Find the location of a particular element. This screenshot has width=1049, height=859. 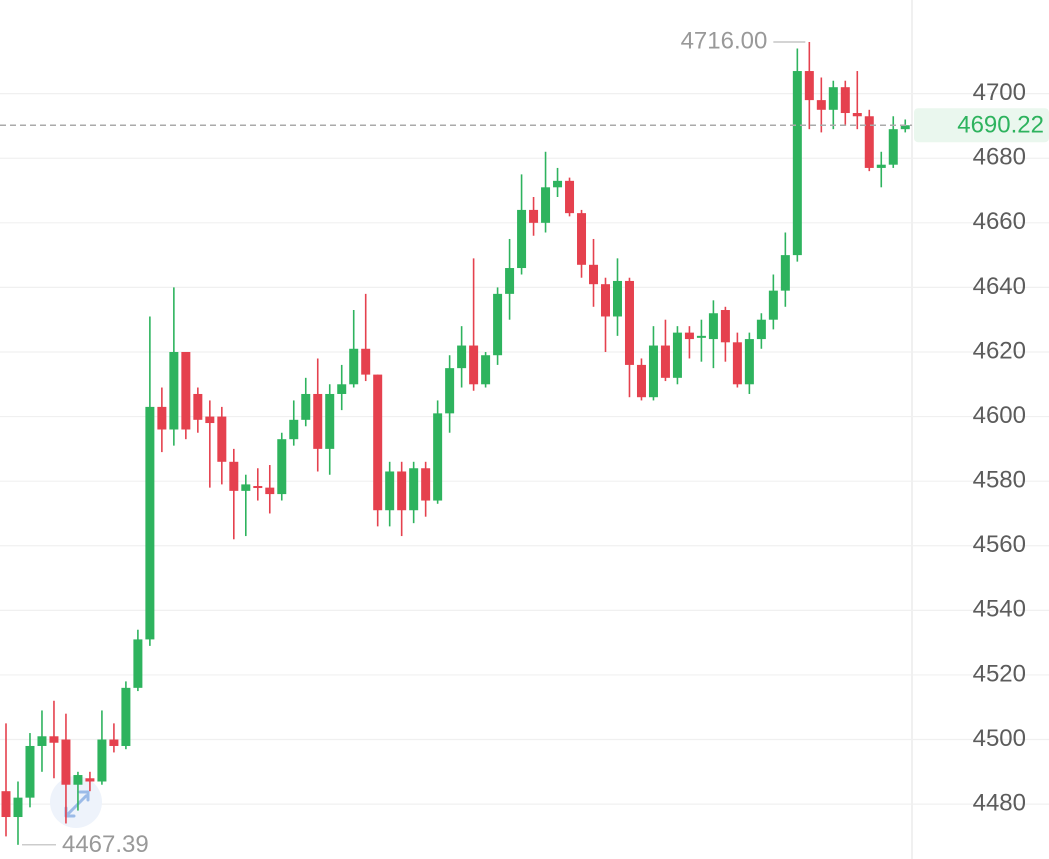

y-tick-label: 4500 is located at coordinates (999, 738).